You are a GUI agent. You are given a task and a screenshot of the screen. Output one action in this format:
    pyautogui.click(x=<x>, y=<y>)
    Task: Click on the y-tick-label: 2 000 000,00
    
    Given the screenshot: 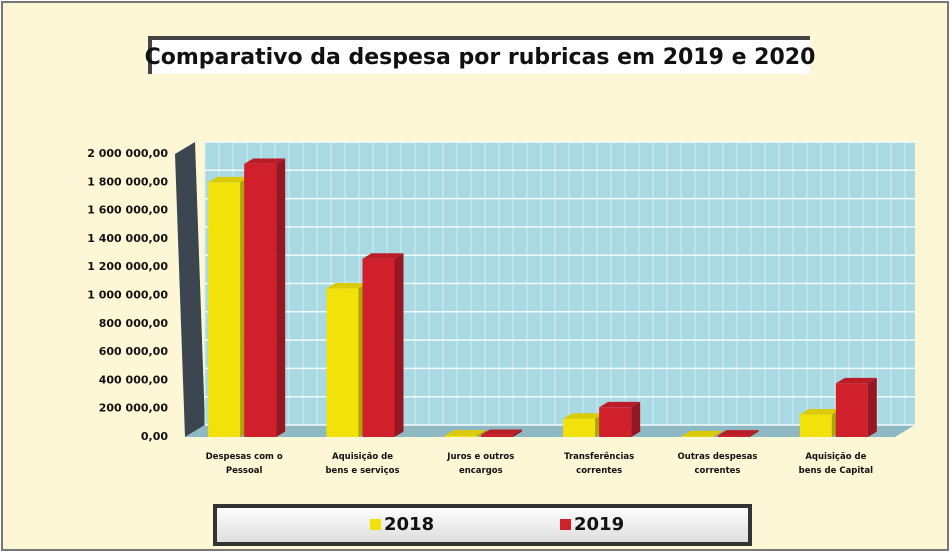 What is the action you would take?
    pyautogui.click(x=127, y=153)
    